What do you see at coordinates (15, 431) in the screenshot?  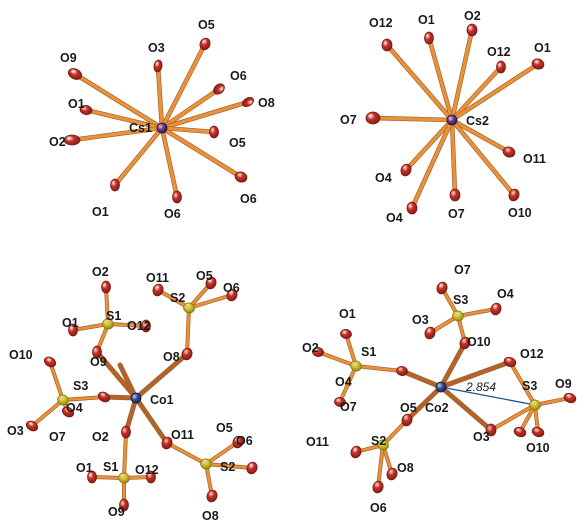 I see `atom-label: O3` at bounding box center [15, 431].